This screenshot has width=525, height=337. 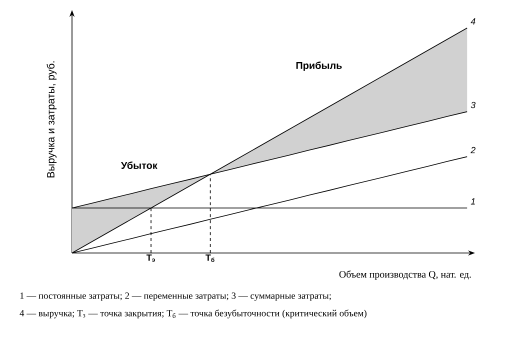 I want to click on x-axis-title: Объем производства Q, нат. ед., so click(x=405, y=275).